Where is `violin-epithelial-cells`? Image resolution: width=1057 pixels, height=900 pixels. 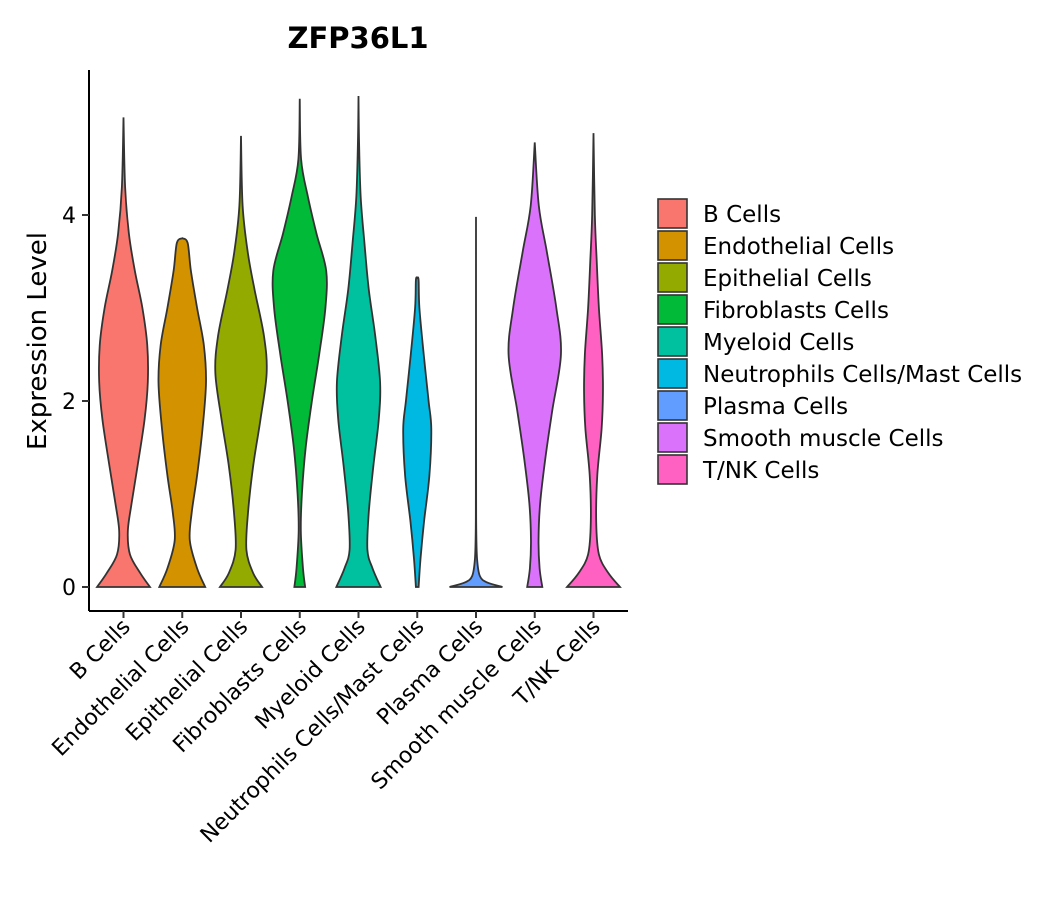 violin-epithelial-cells is located at coordinates (241, 361).